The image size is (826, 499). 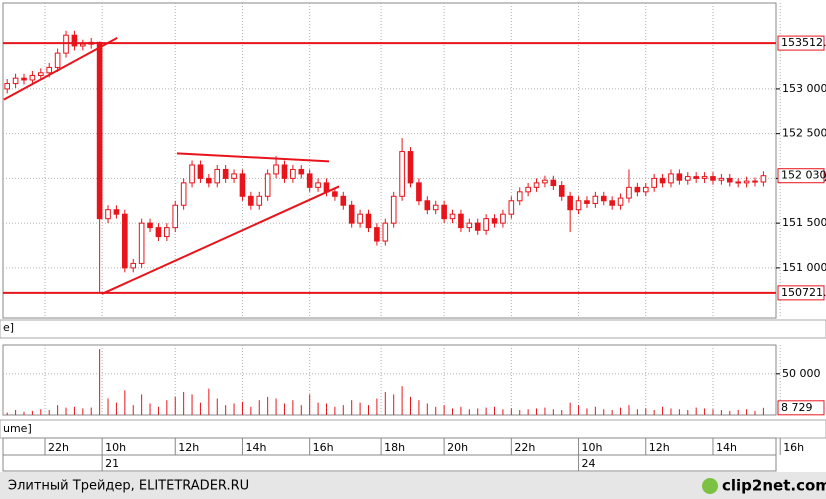 What do you see at coordinates (797, 407) in the screenshot?
I see `last-volume-label: 8 729` at bounding box center [797, 407].